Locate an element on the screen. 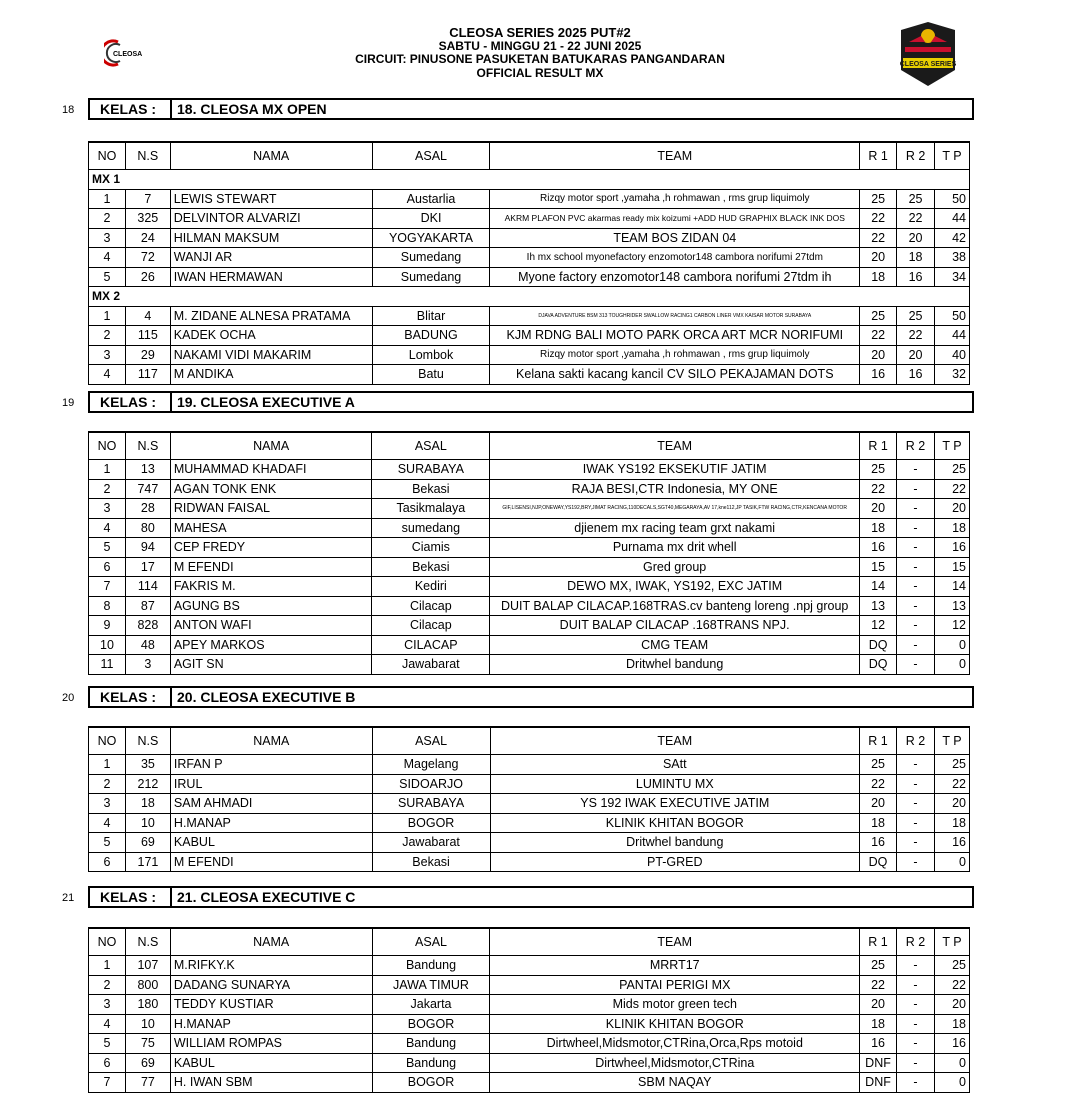 The height and width of the screenshot is (1101, 1080). table-row: 11 3 AGIT SN Jawabarat Dritwhel bandung DQ -0 is located at coordinates (529, 664).